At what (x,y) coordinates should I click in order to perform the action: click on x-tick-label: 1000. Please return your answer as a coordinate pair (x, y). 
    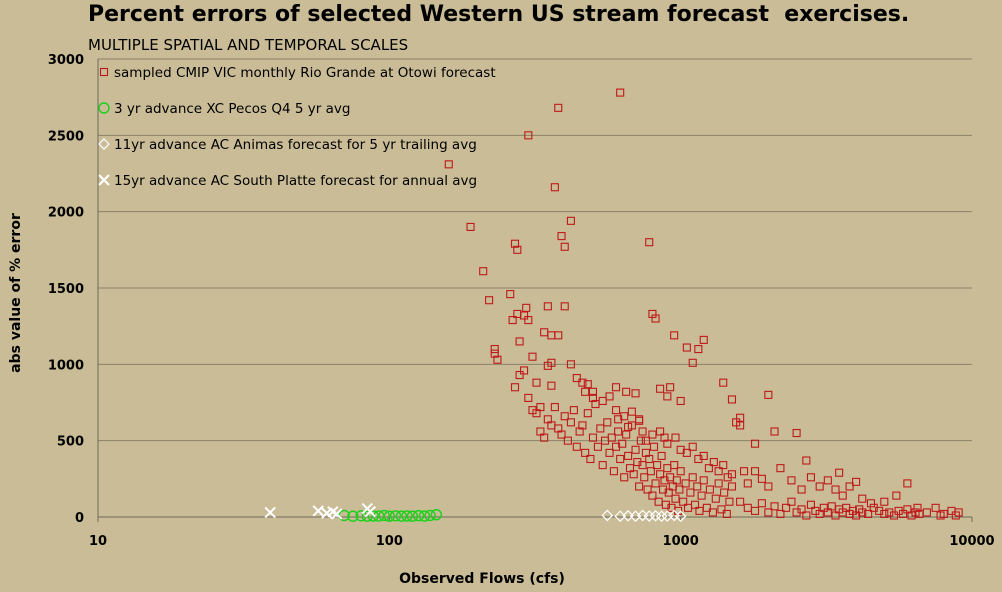
    Looking at the image, I should click on (681, 541).